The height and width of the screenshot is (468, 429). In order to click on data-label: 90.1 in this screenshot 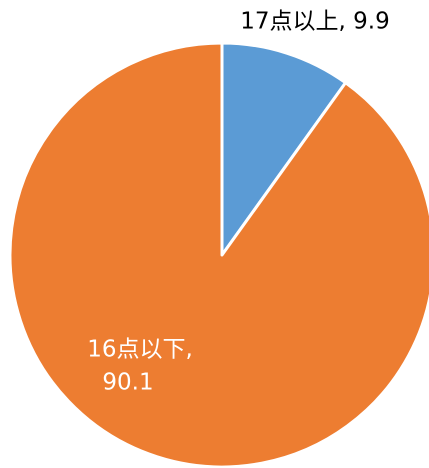, I will do `click(127, 383)`.